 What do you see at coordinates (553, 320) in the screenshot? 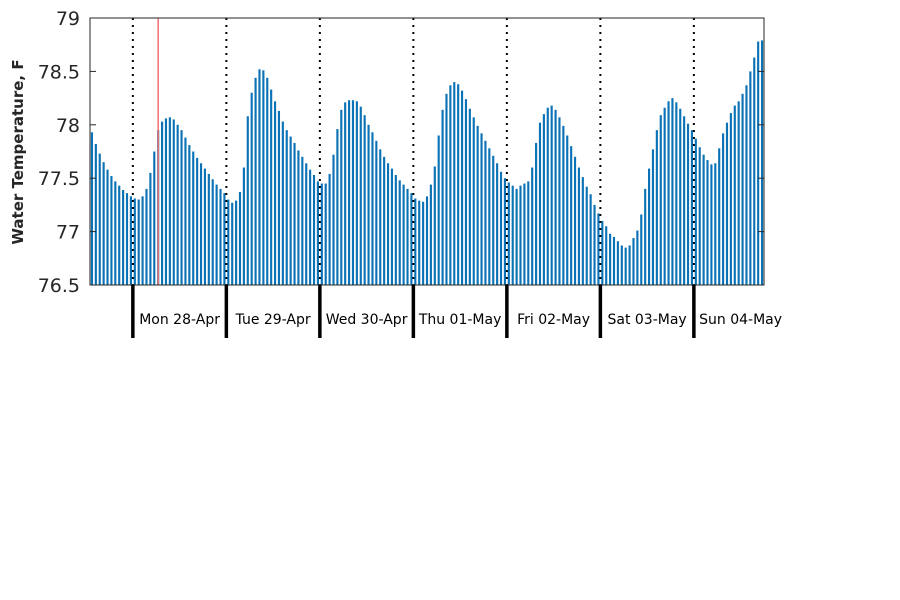
I see `day-label: Fri 02-May` at bounding box center [553, 320].